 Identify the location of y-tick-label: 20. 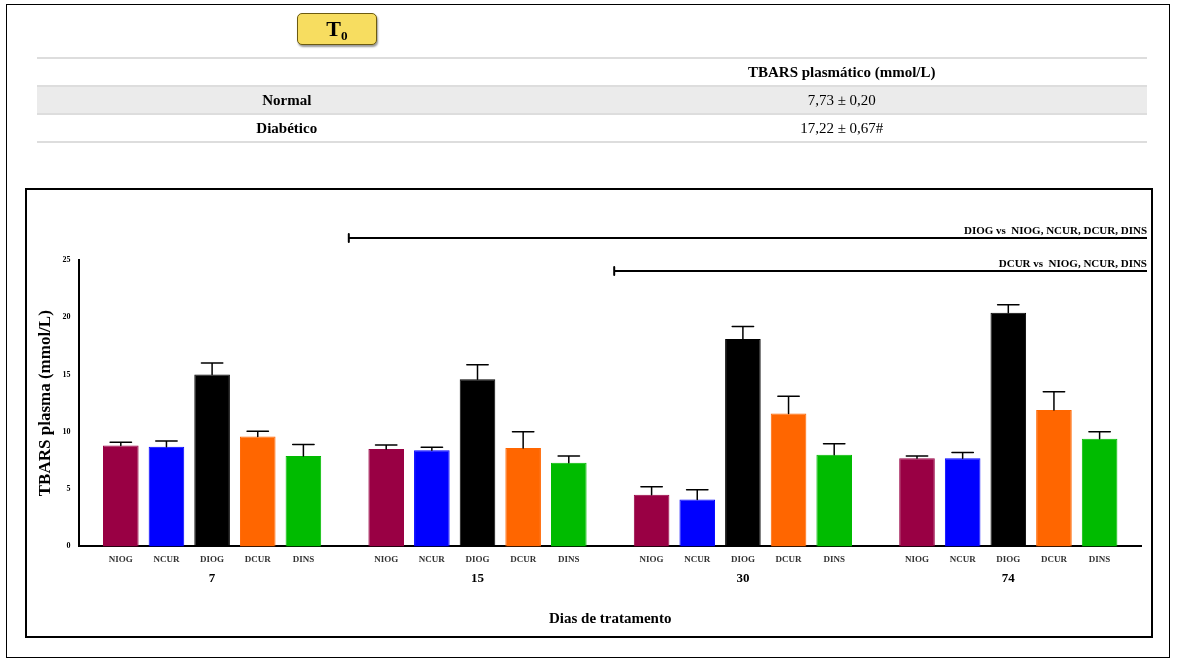
(66, 317).